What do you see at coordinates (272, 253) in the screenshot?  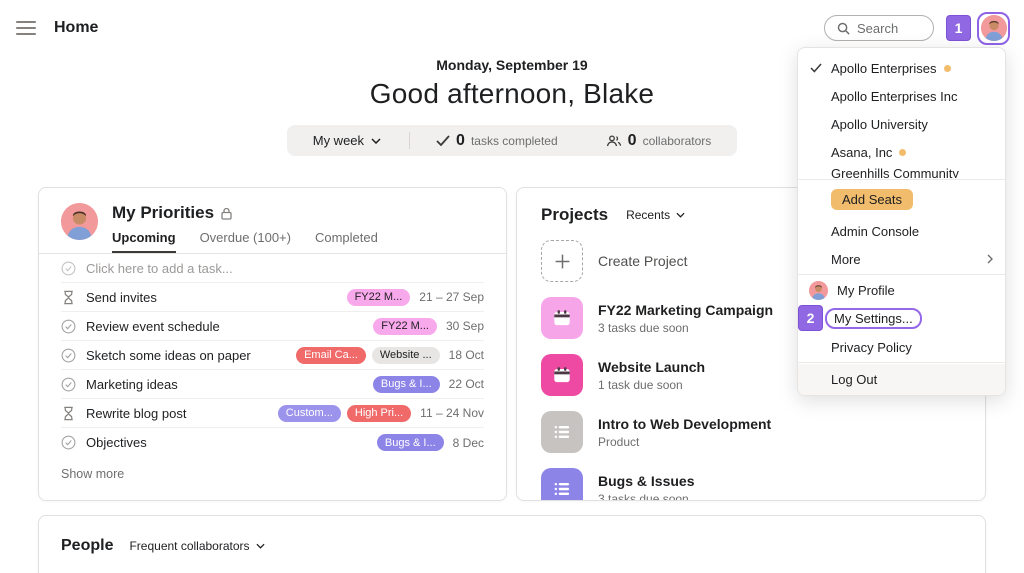 I see `priorities-header-divider` at bounding box center [272, 253].